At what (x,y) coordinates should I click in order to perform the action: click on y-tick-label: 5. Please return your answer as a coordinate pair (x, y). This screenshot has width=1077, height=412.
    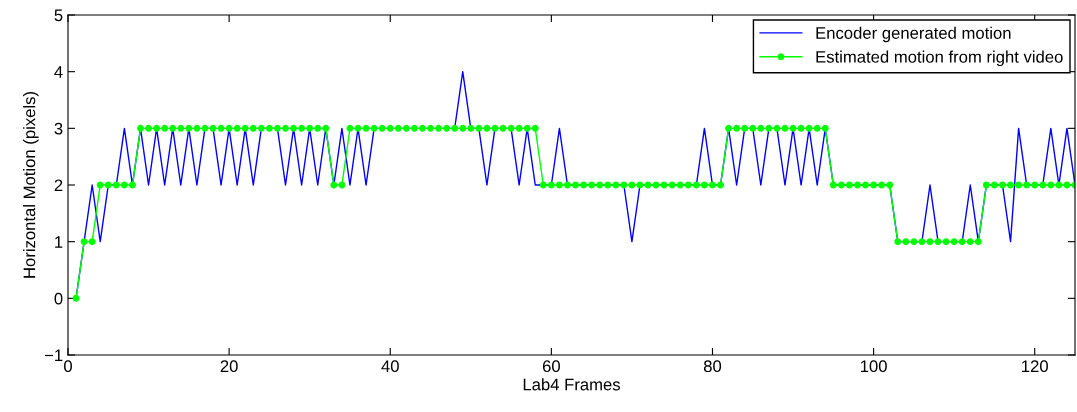
    Looking at the image, I should click on (58, 15).